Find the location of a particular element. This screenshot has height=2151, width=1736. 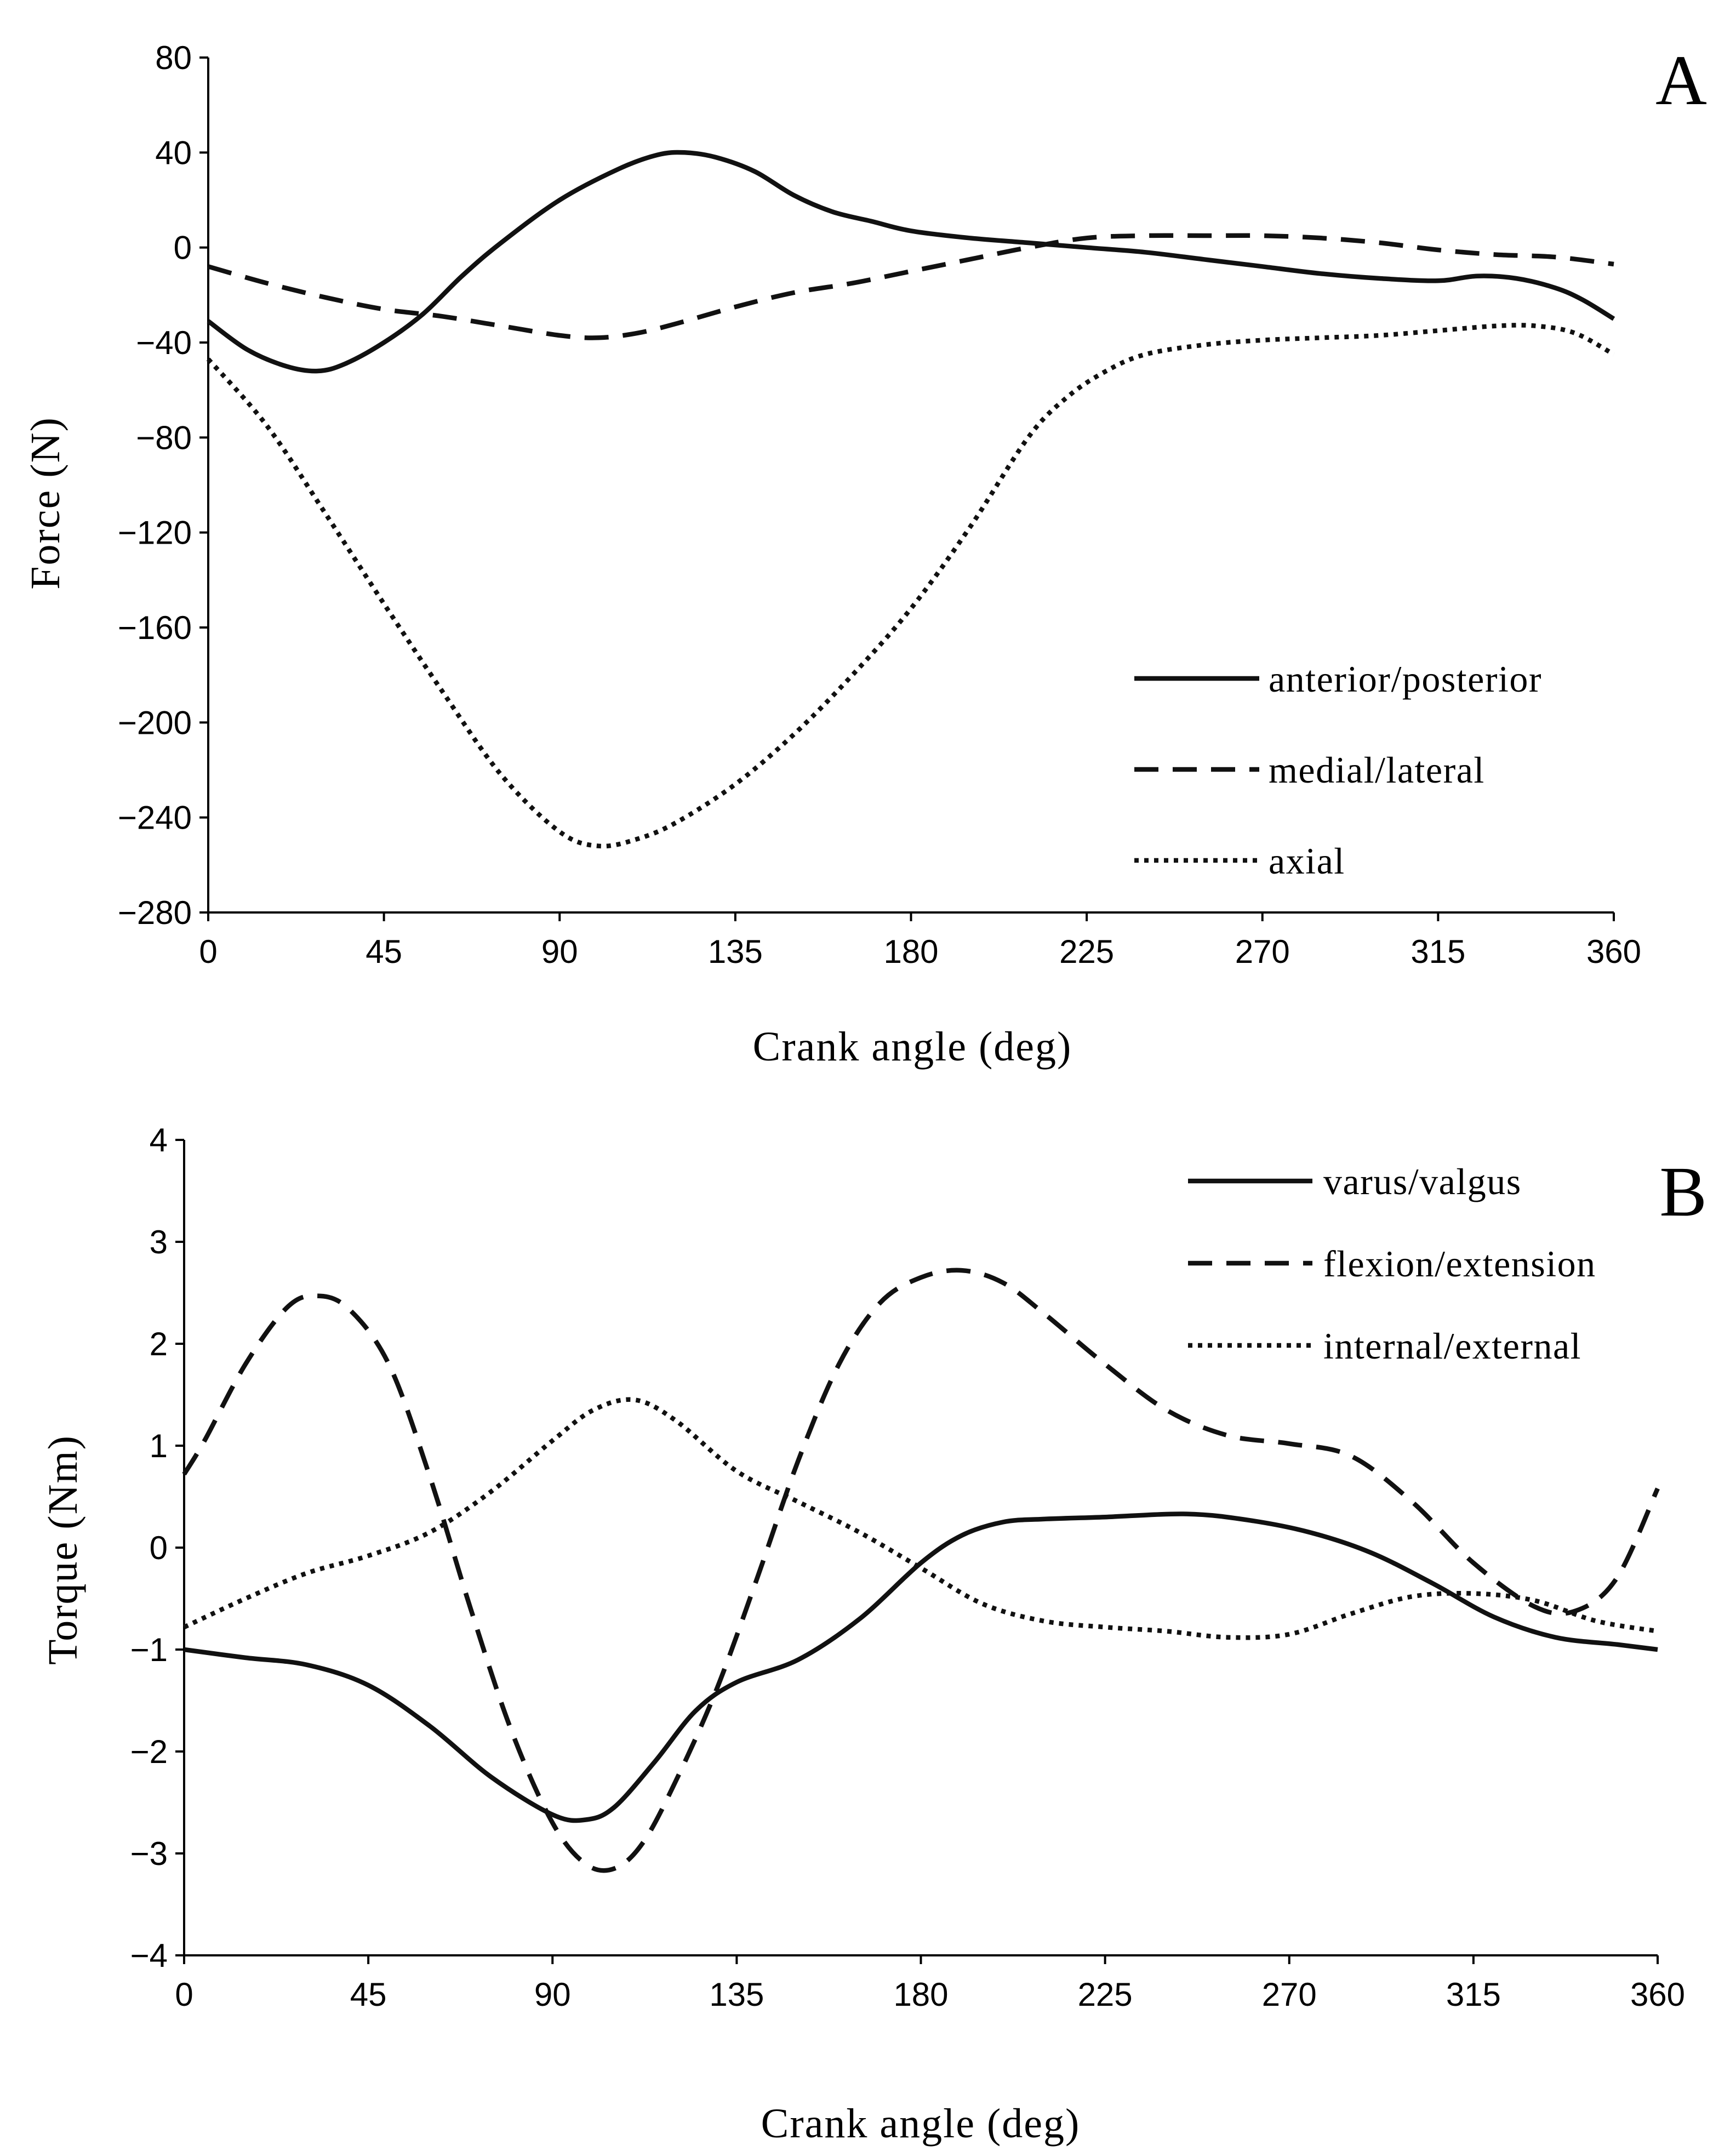

panel-a-x-axis-title: Crank angle (deg) is located at coordinates (913, 1047).